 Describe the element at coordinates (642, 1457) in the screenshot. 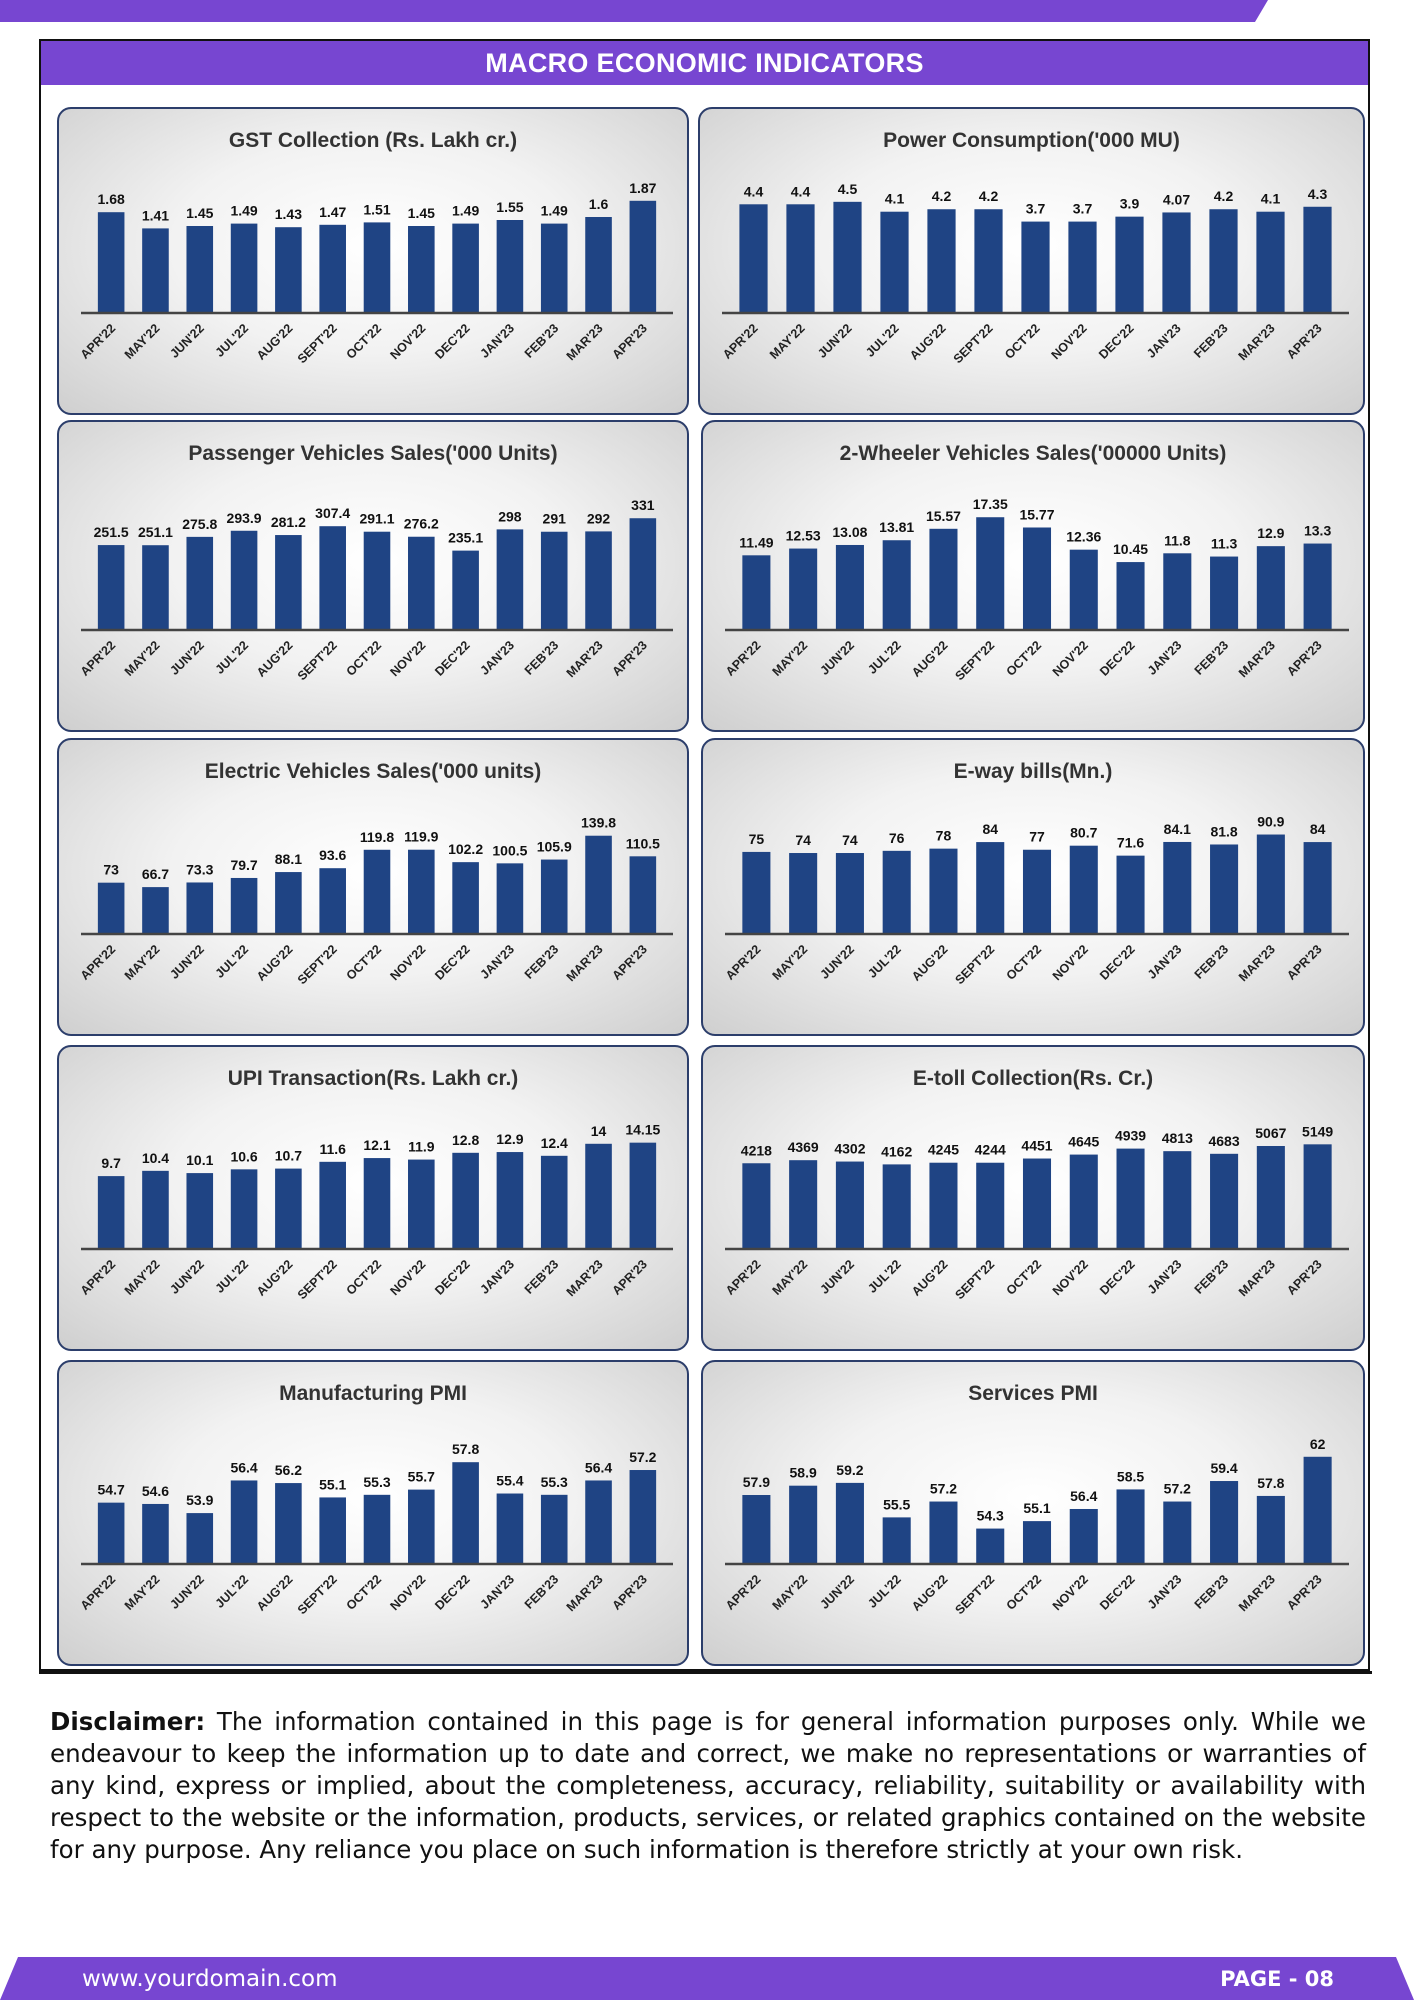

I see `data-label: 57.2` at that location.